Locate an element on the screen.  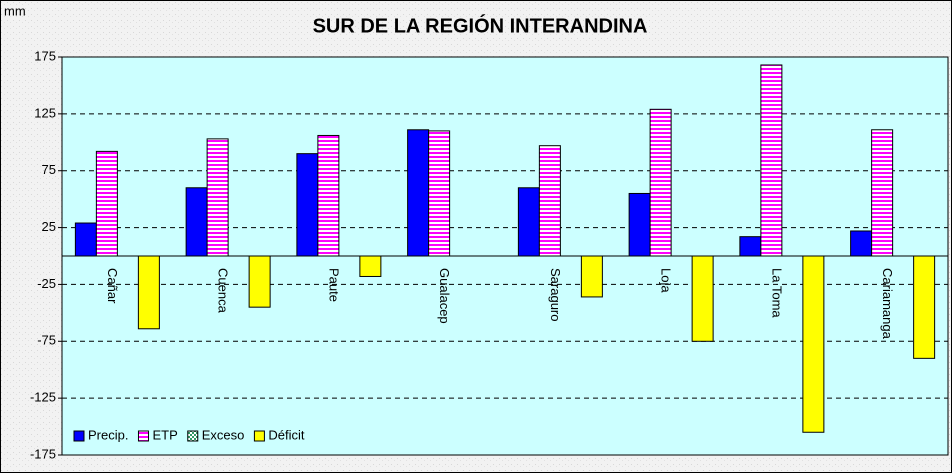
x-tick-label: La Toma is located at coordinates (776, 293).